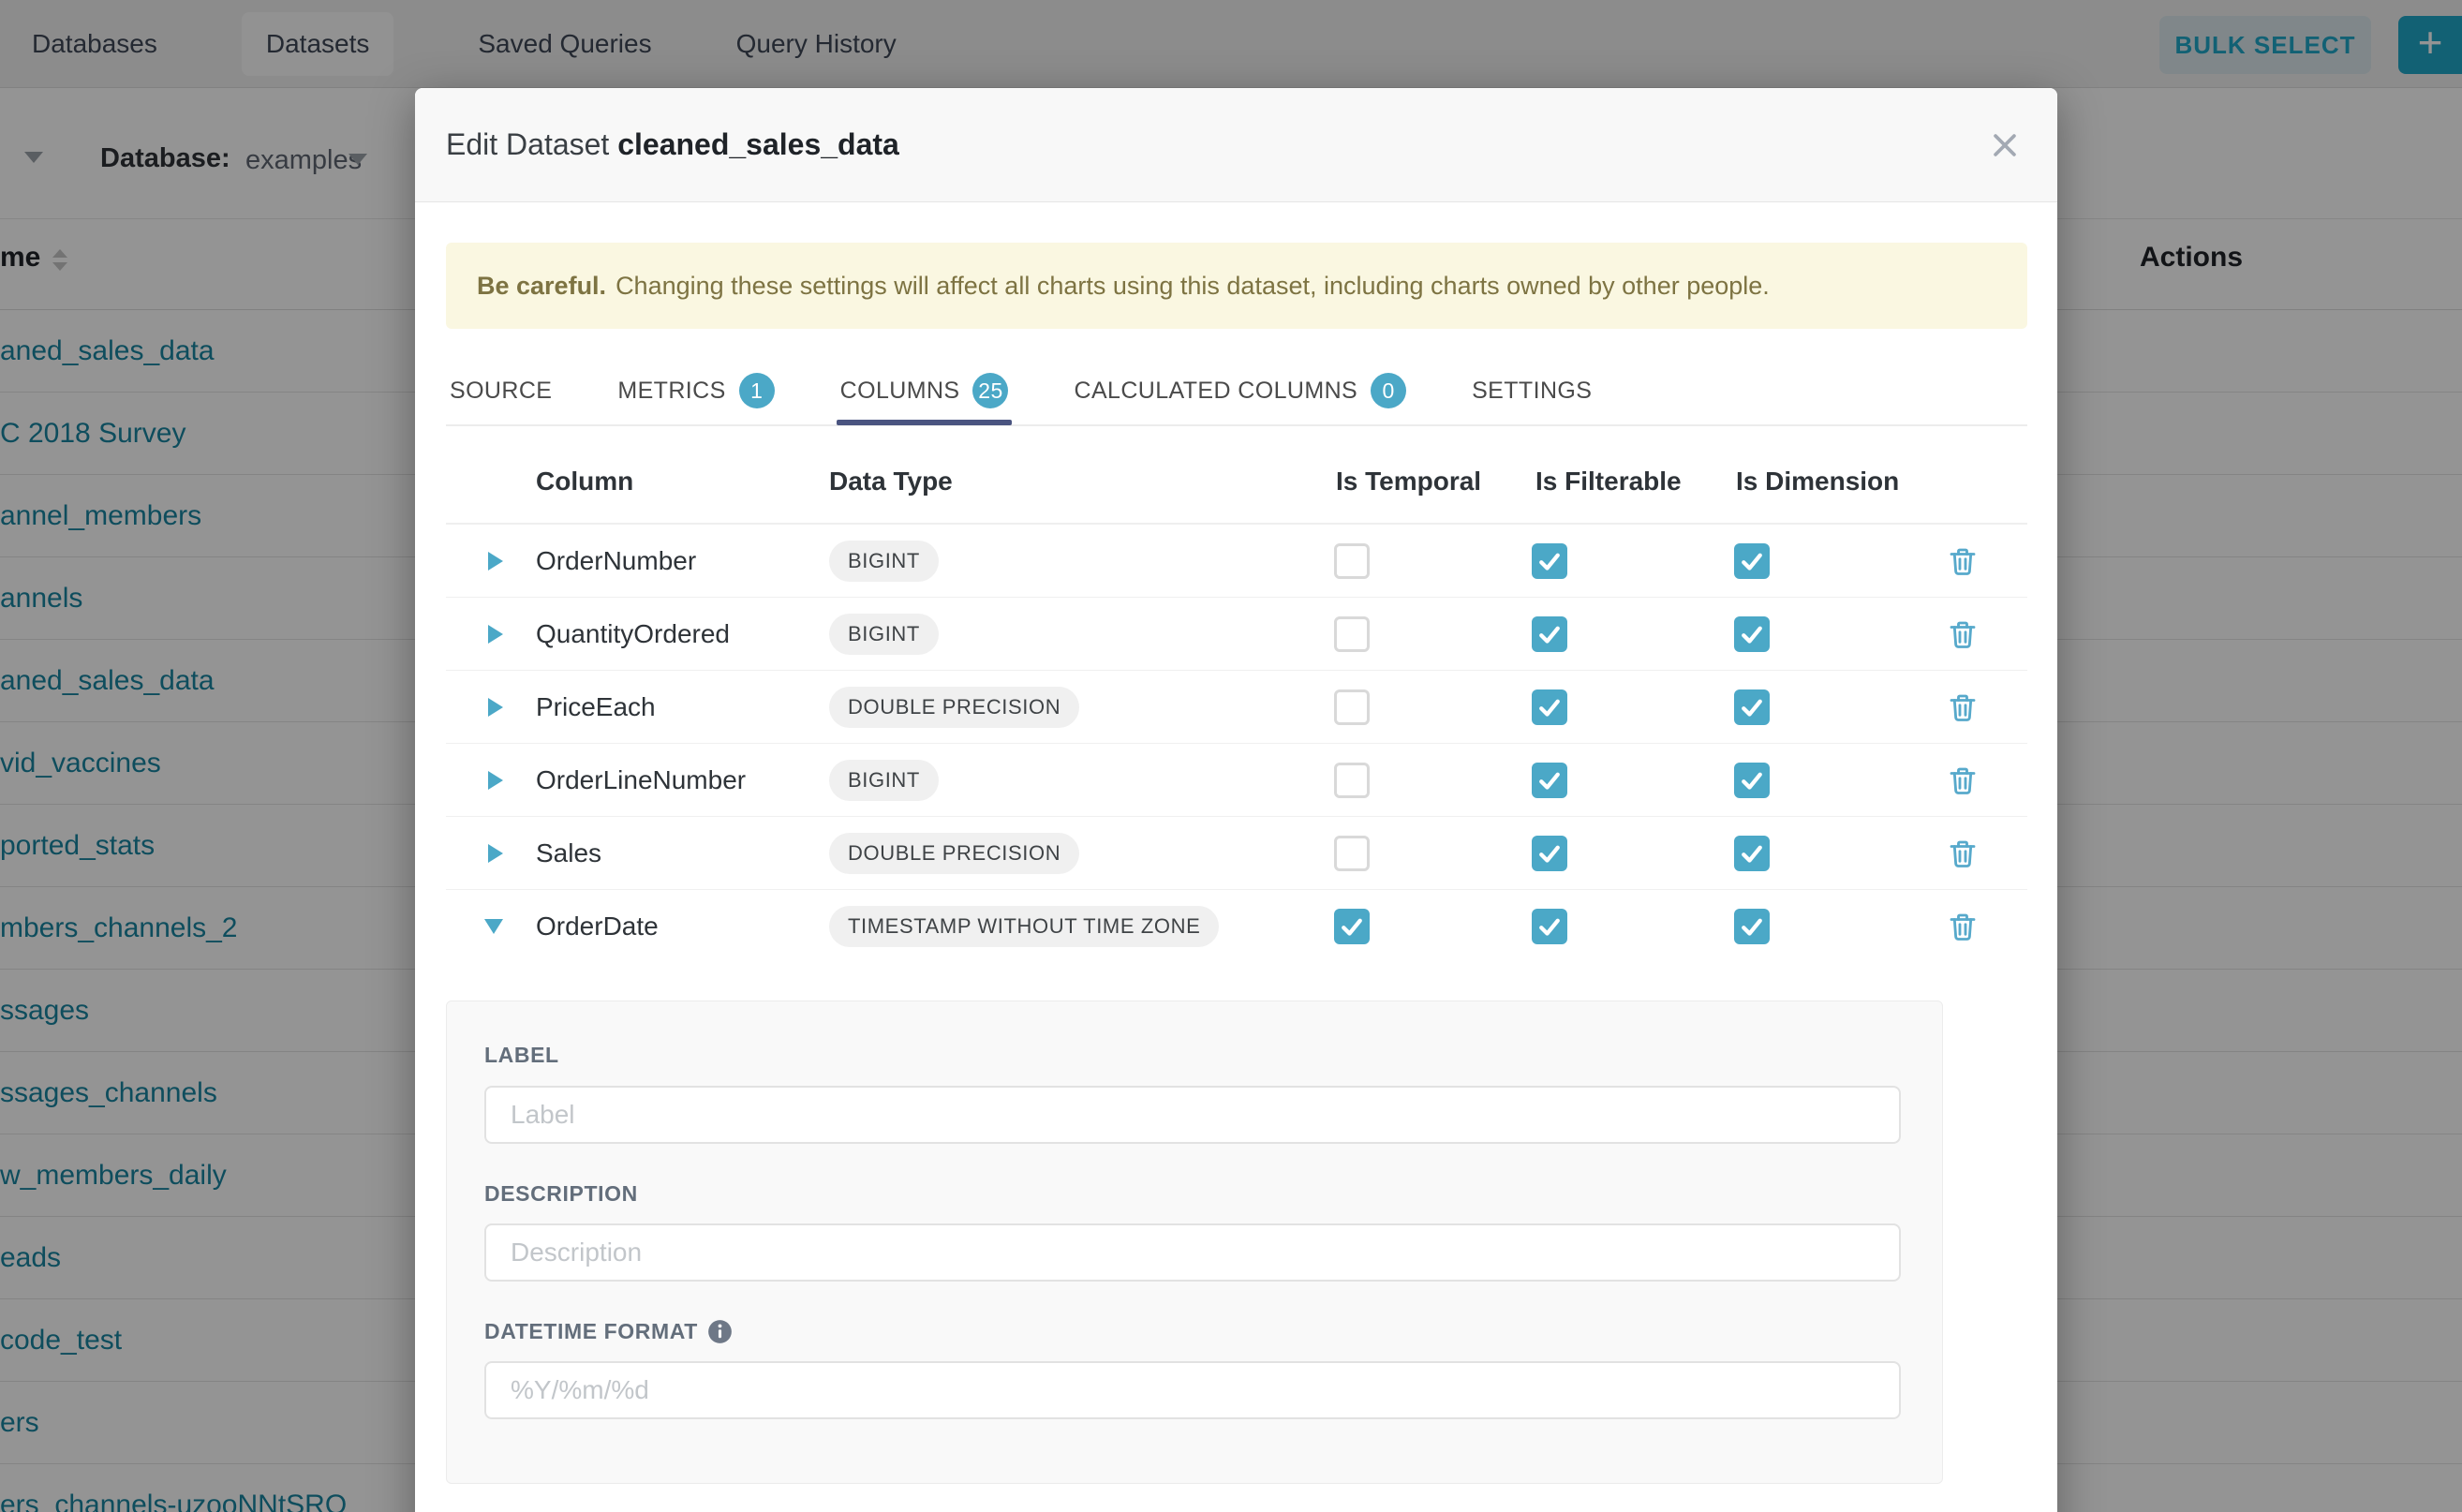 The width and height of the screenshot is (2462, 1512). I want to click on modal-tab-label: COLUMNS, so click(899, 390).